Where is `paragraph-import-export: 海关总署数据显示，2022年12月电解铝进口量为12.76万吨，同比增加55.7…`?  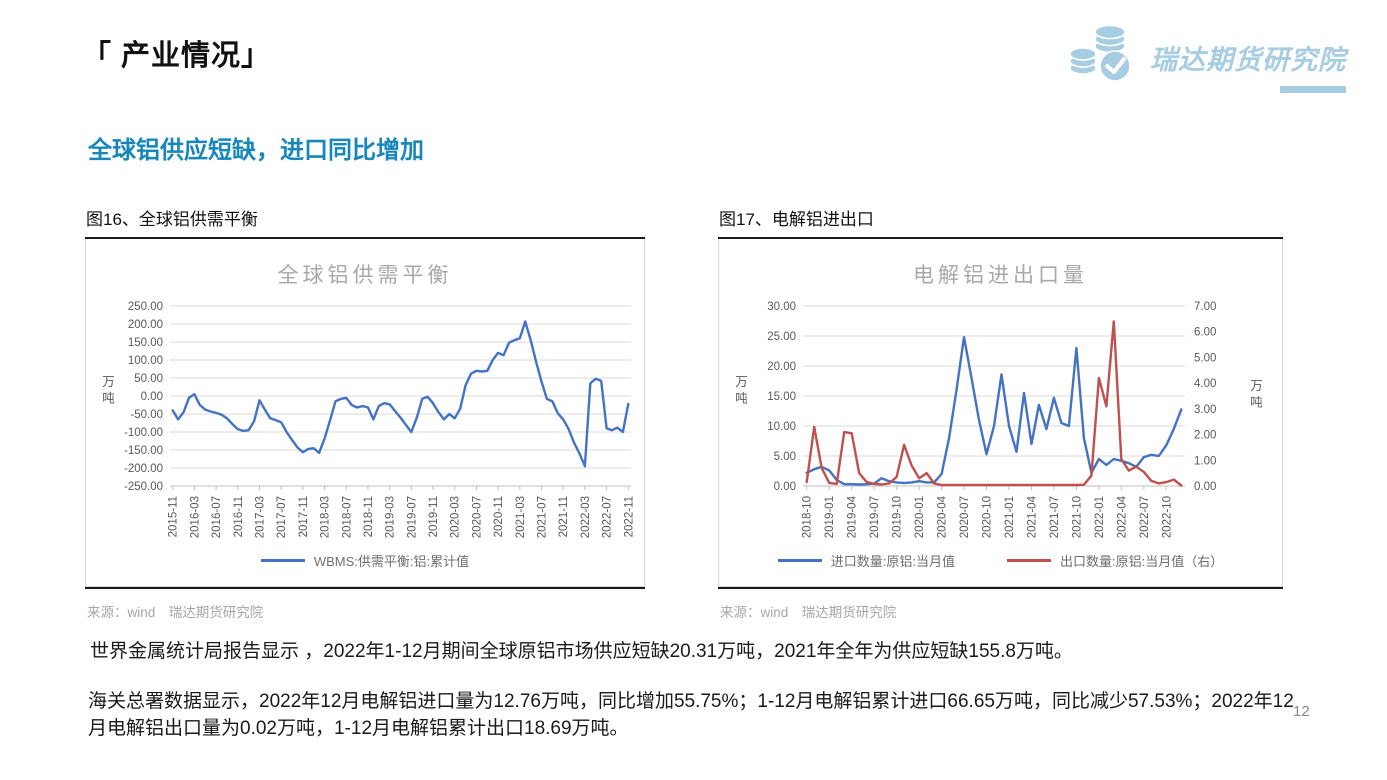 paragraph-import-export: 海关总署数据显示，2022年12月电解铝进口量为12.76万吨，同比增加55.7… is located at coordinates (691, 715).